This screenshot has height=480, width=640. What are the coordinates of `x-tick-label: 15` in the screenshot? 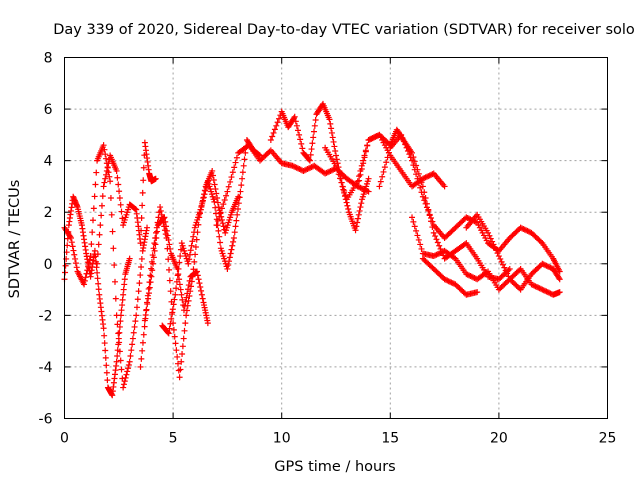 It's located at (390, 439).